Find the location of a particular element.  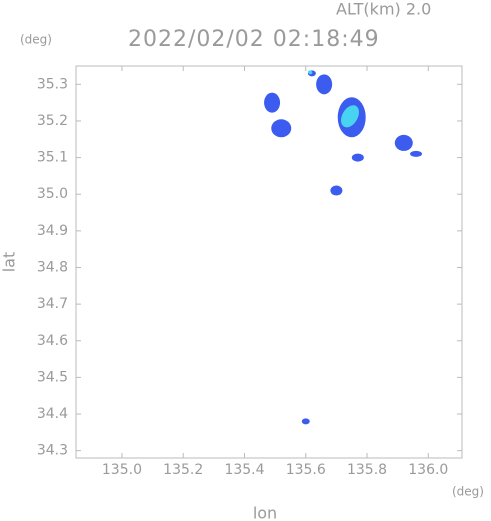

chart-title: 2022/02/02 02:18:49 is located at coordinates (254, 39).